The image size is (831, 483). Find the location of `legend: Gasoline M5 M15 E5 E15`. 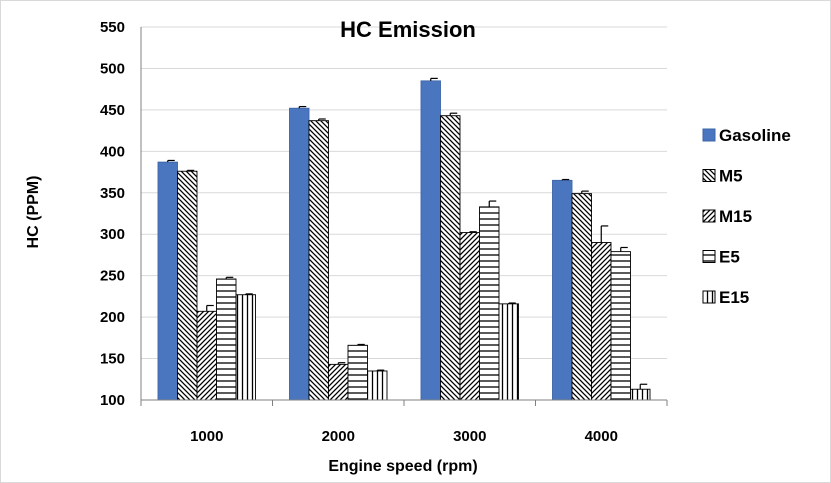

legend: Gasoline M5 M15 E5 E15 is located at coordinates (746, 216).